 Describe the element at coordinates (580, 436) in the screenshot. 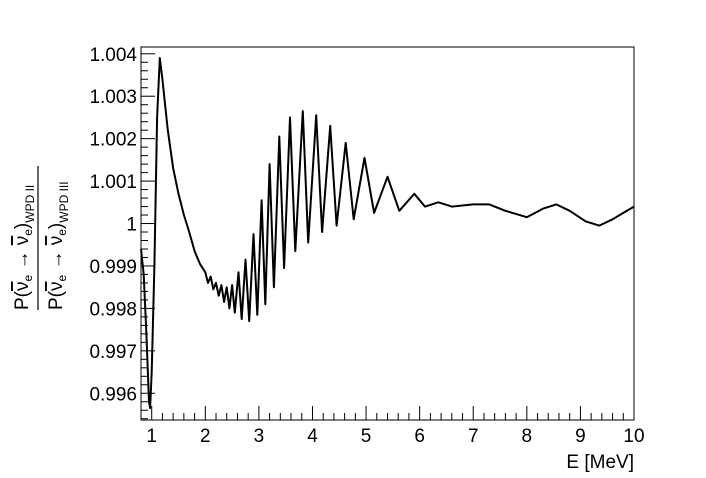

I see `x-tick-label: 9` at that location.